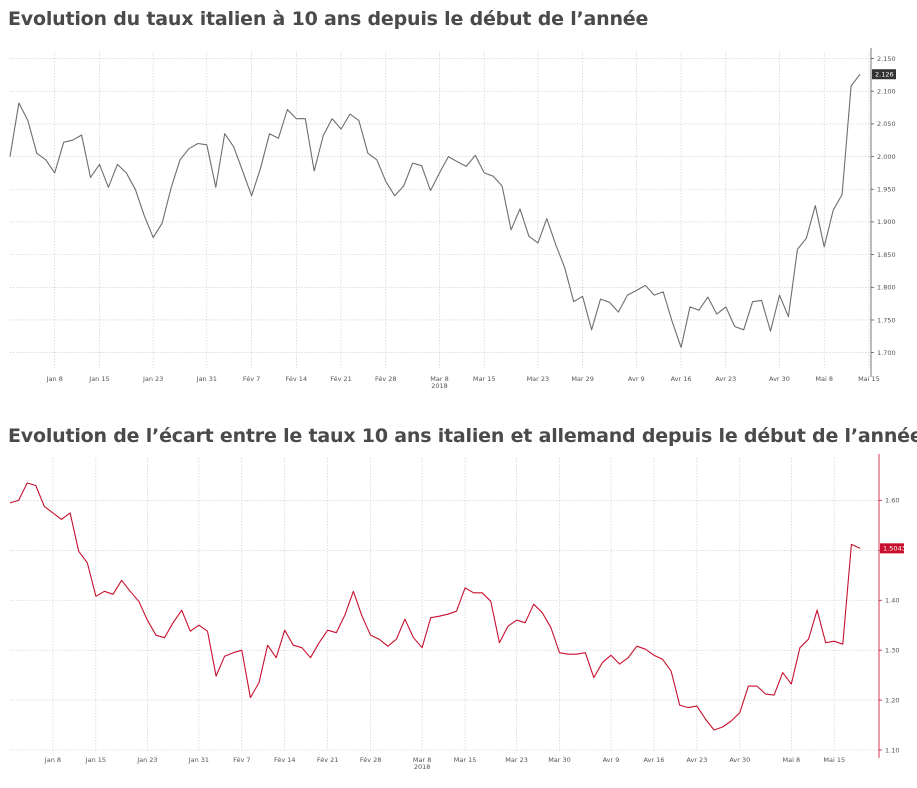  What do you see at coordinates (886, 124) in the screenshot?
I see `y-tick-label: 2.050` at bounding box center [886, 124].